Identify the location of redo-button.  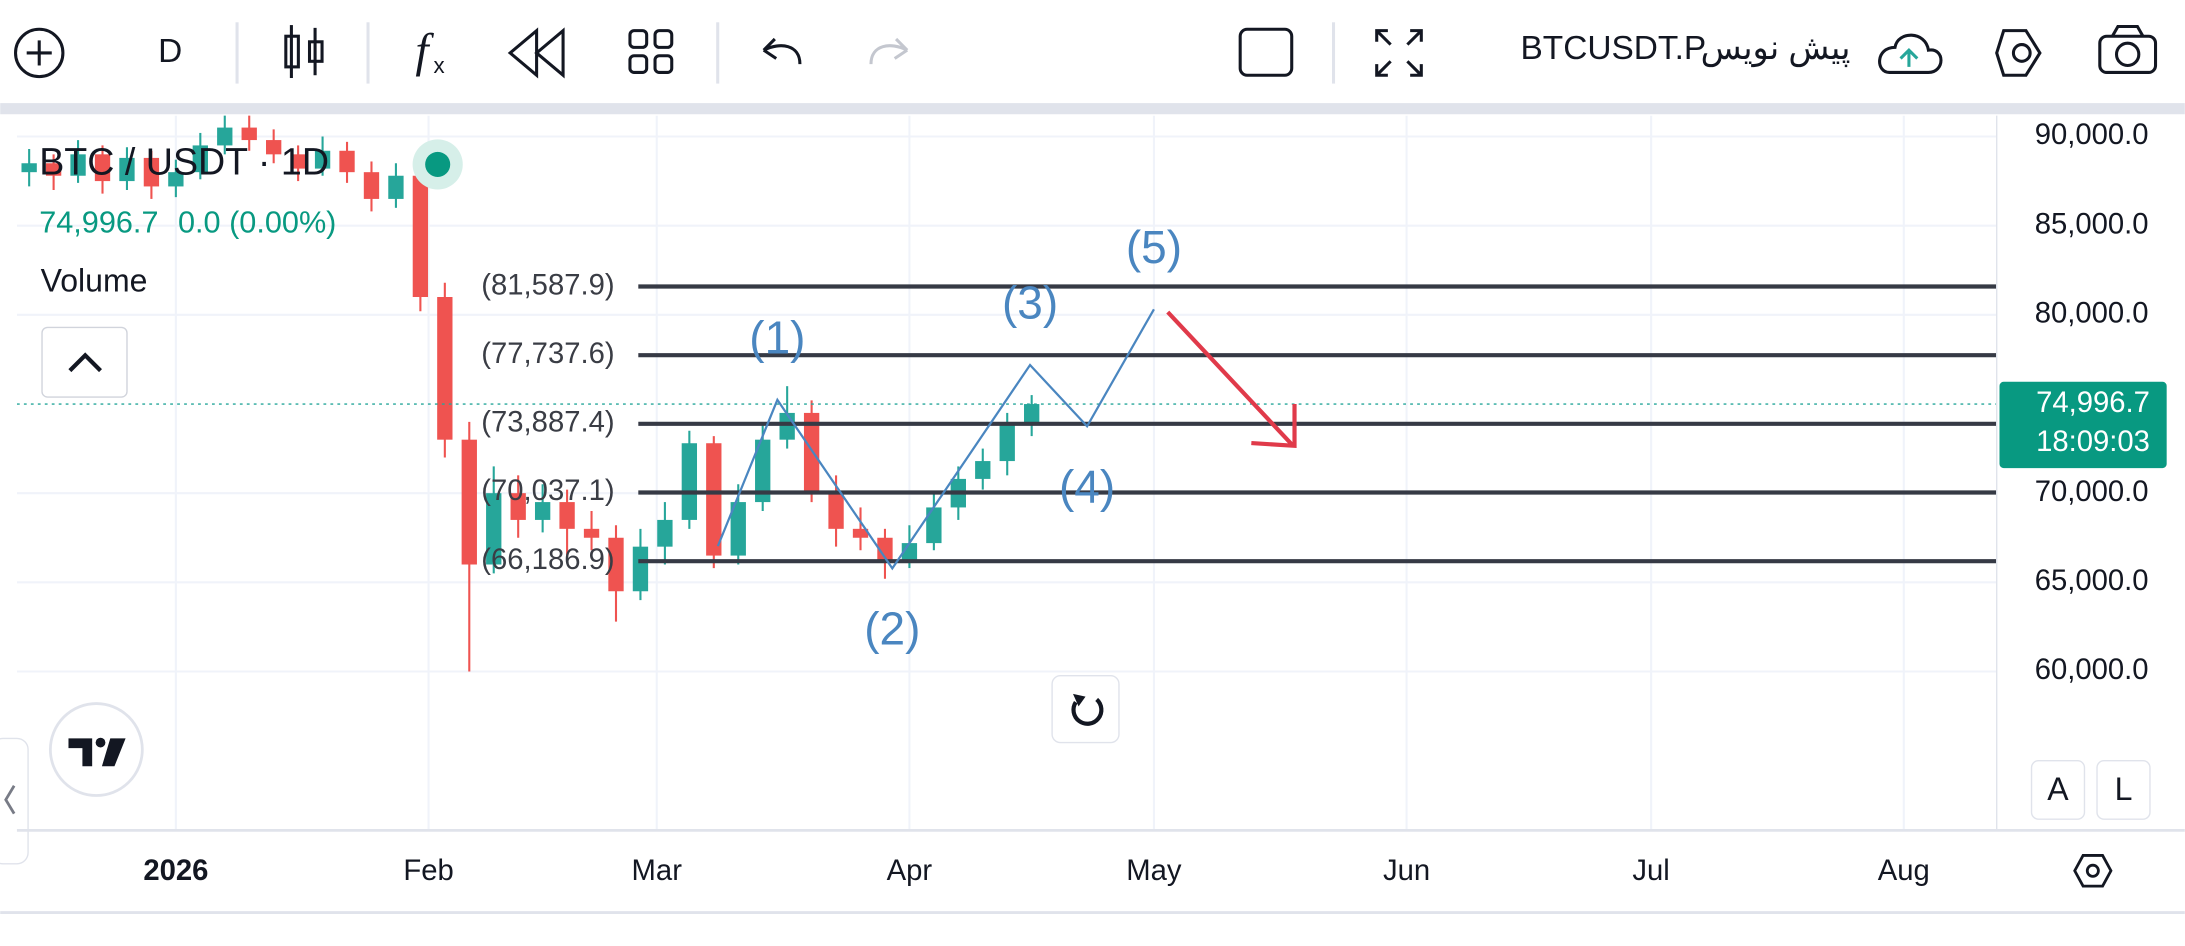
(889, 51).